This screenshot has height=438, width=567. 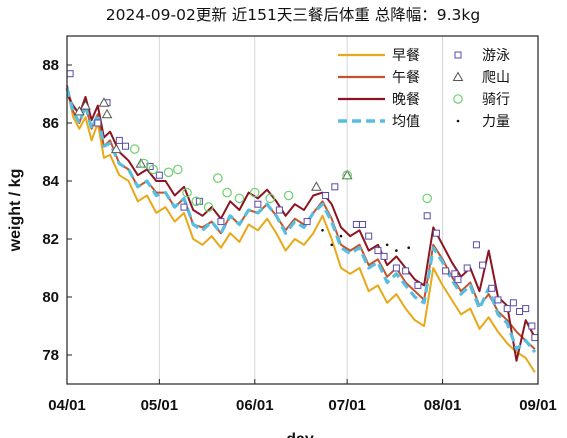 I want to click on y-tick-label: 88, so click(x=50, y=65).